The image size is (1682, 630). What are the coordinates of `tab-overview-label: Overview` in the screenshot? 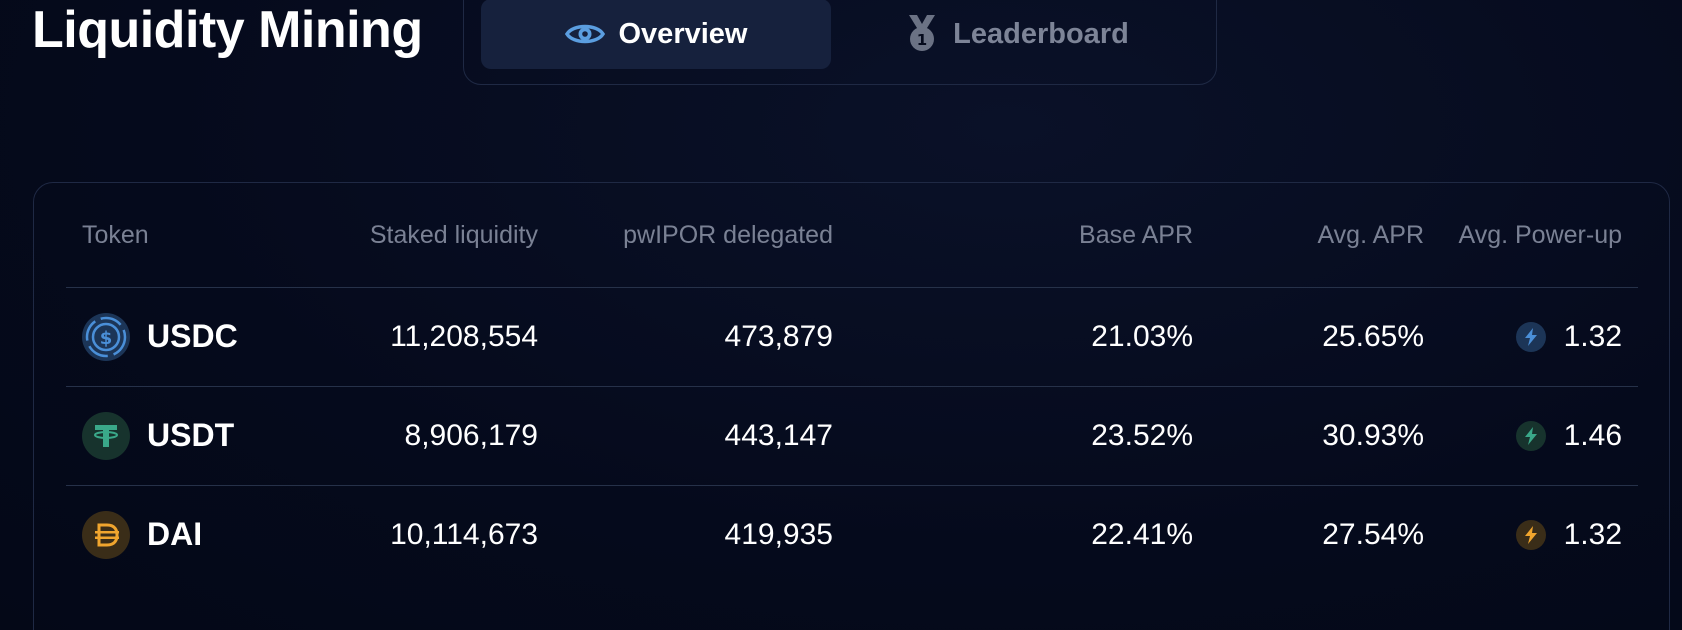 It's located at (683, 33).